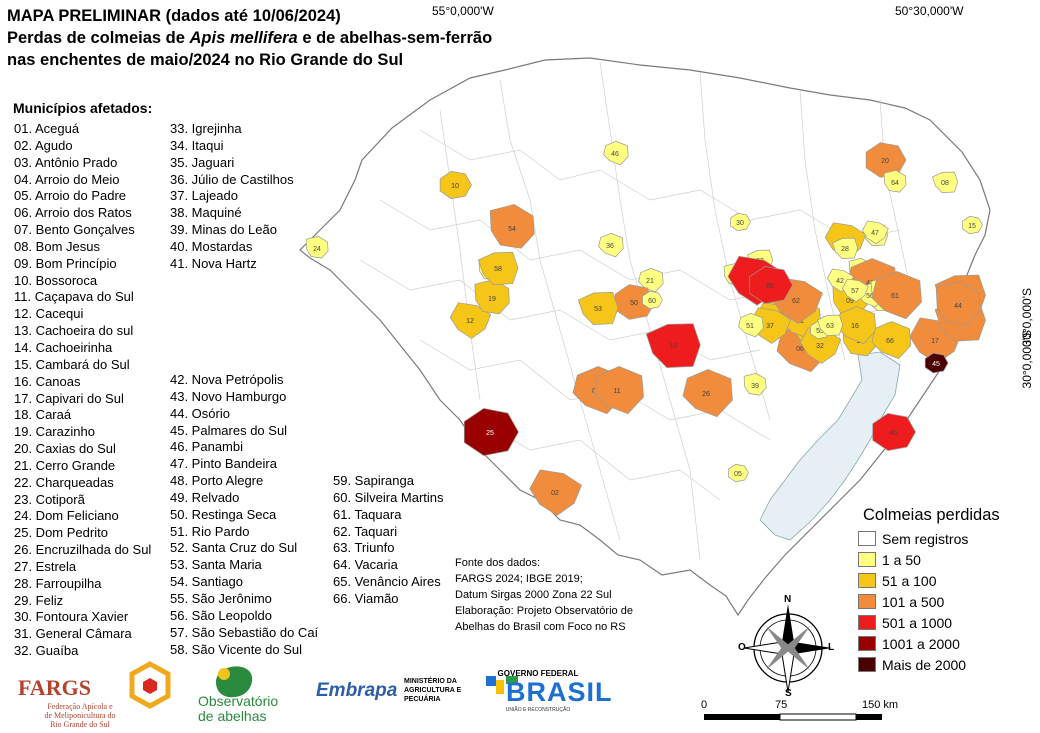 The width and height of the screenshot is (1040, 733). I want to click on municipality-item: 32. Guaíba, so click(46, 651).